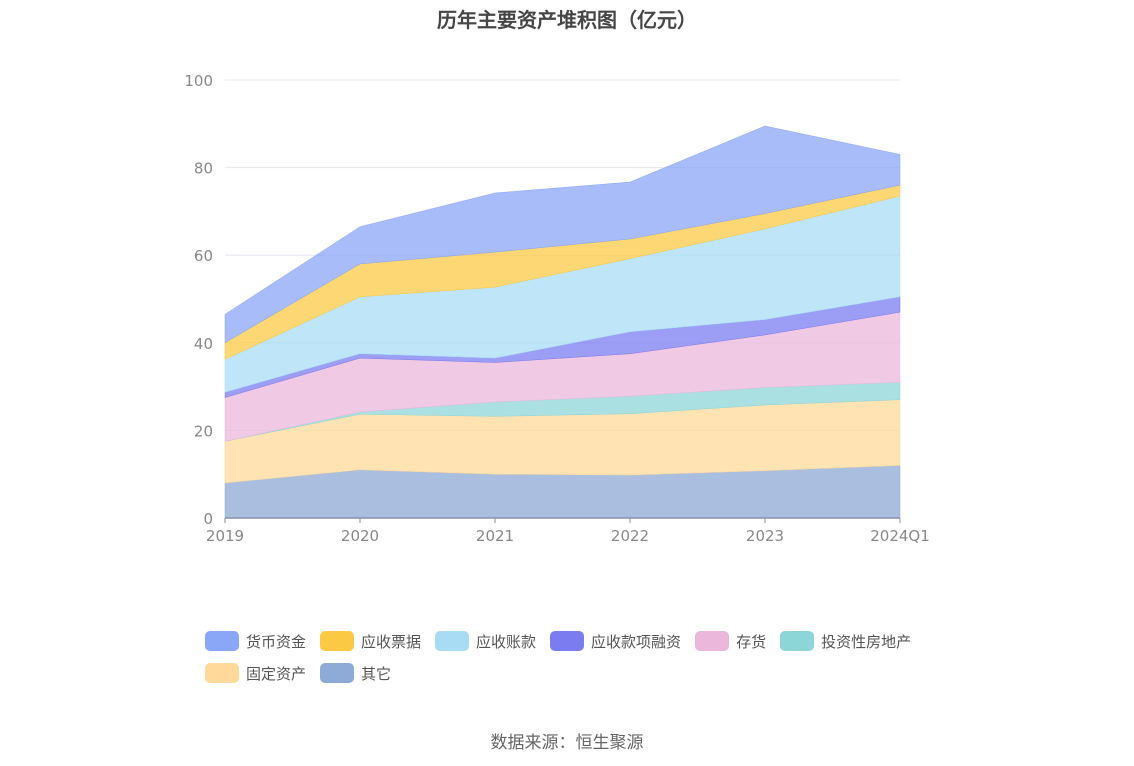  I want to click on legend-item: 投资性房地产, so click(845, 641).